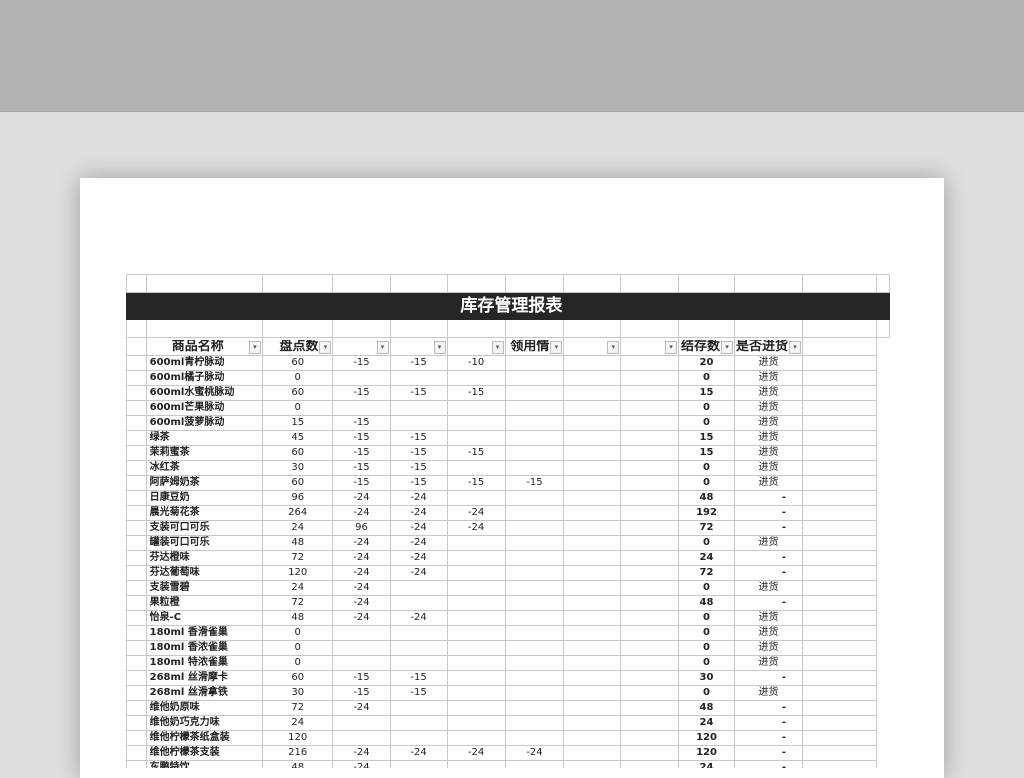 The image size is (1024, 778). What do you see at coordinates (706, 573) in the screenshot?
I see `balance-cell: 72` at bounding box center [706, 573].